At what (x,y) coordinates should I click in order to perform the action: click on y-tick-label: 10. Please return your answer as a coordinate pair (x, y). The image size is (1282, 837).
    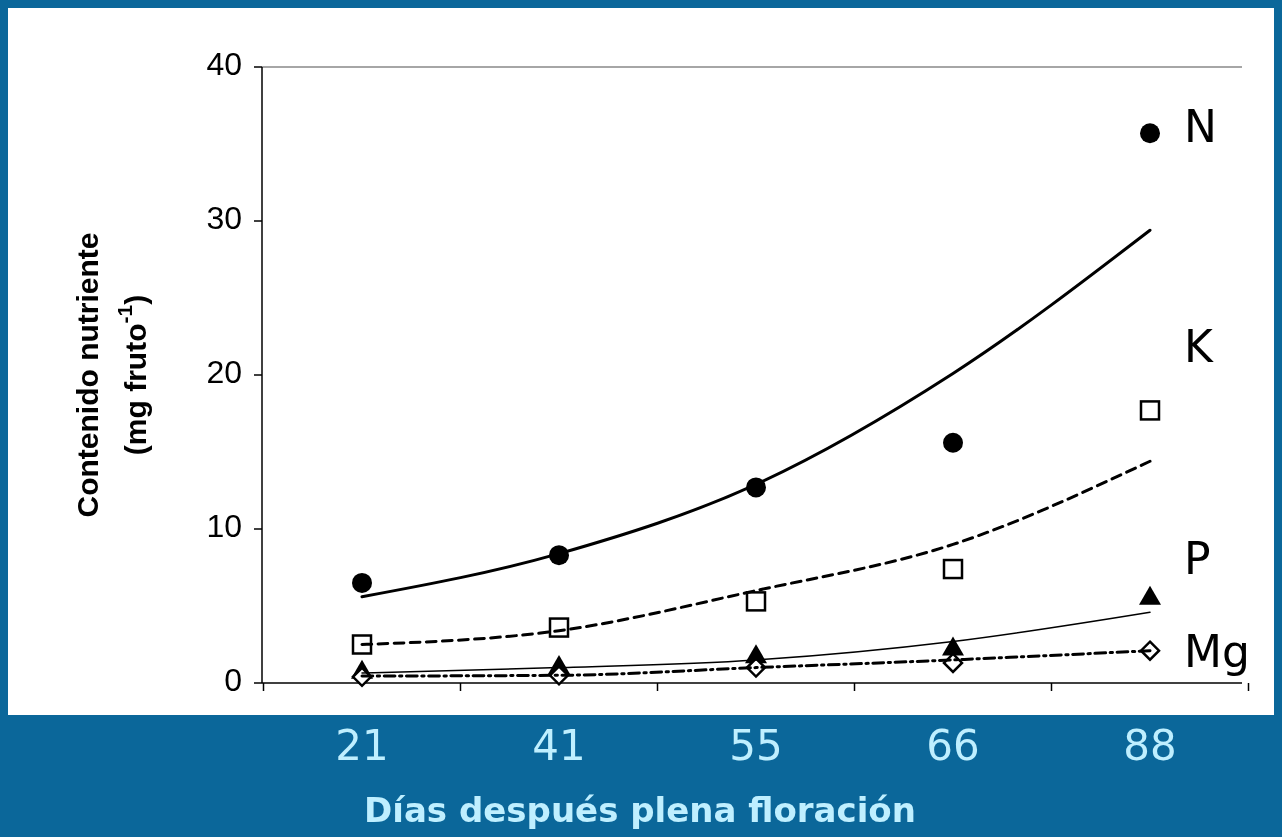
    Looking at the image, I should click on (224, 526).